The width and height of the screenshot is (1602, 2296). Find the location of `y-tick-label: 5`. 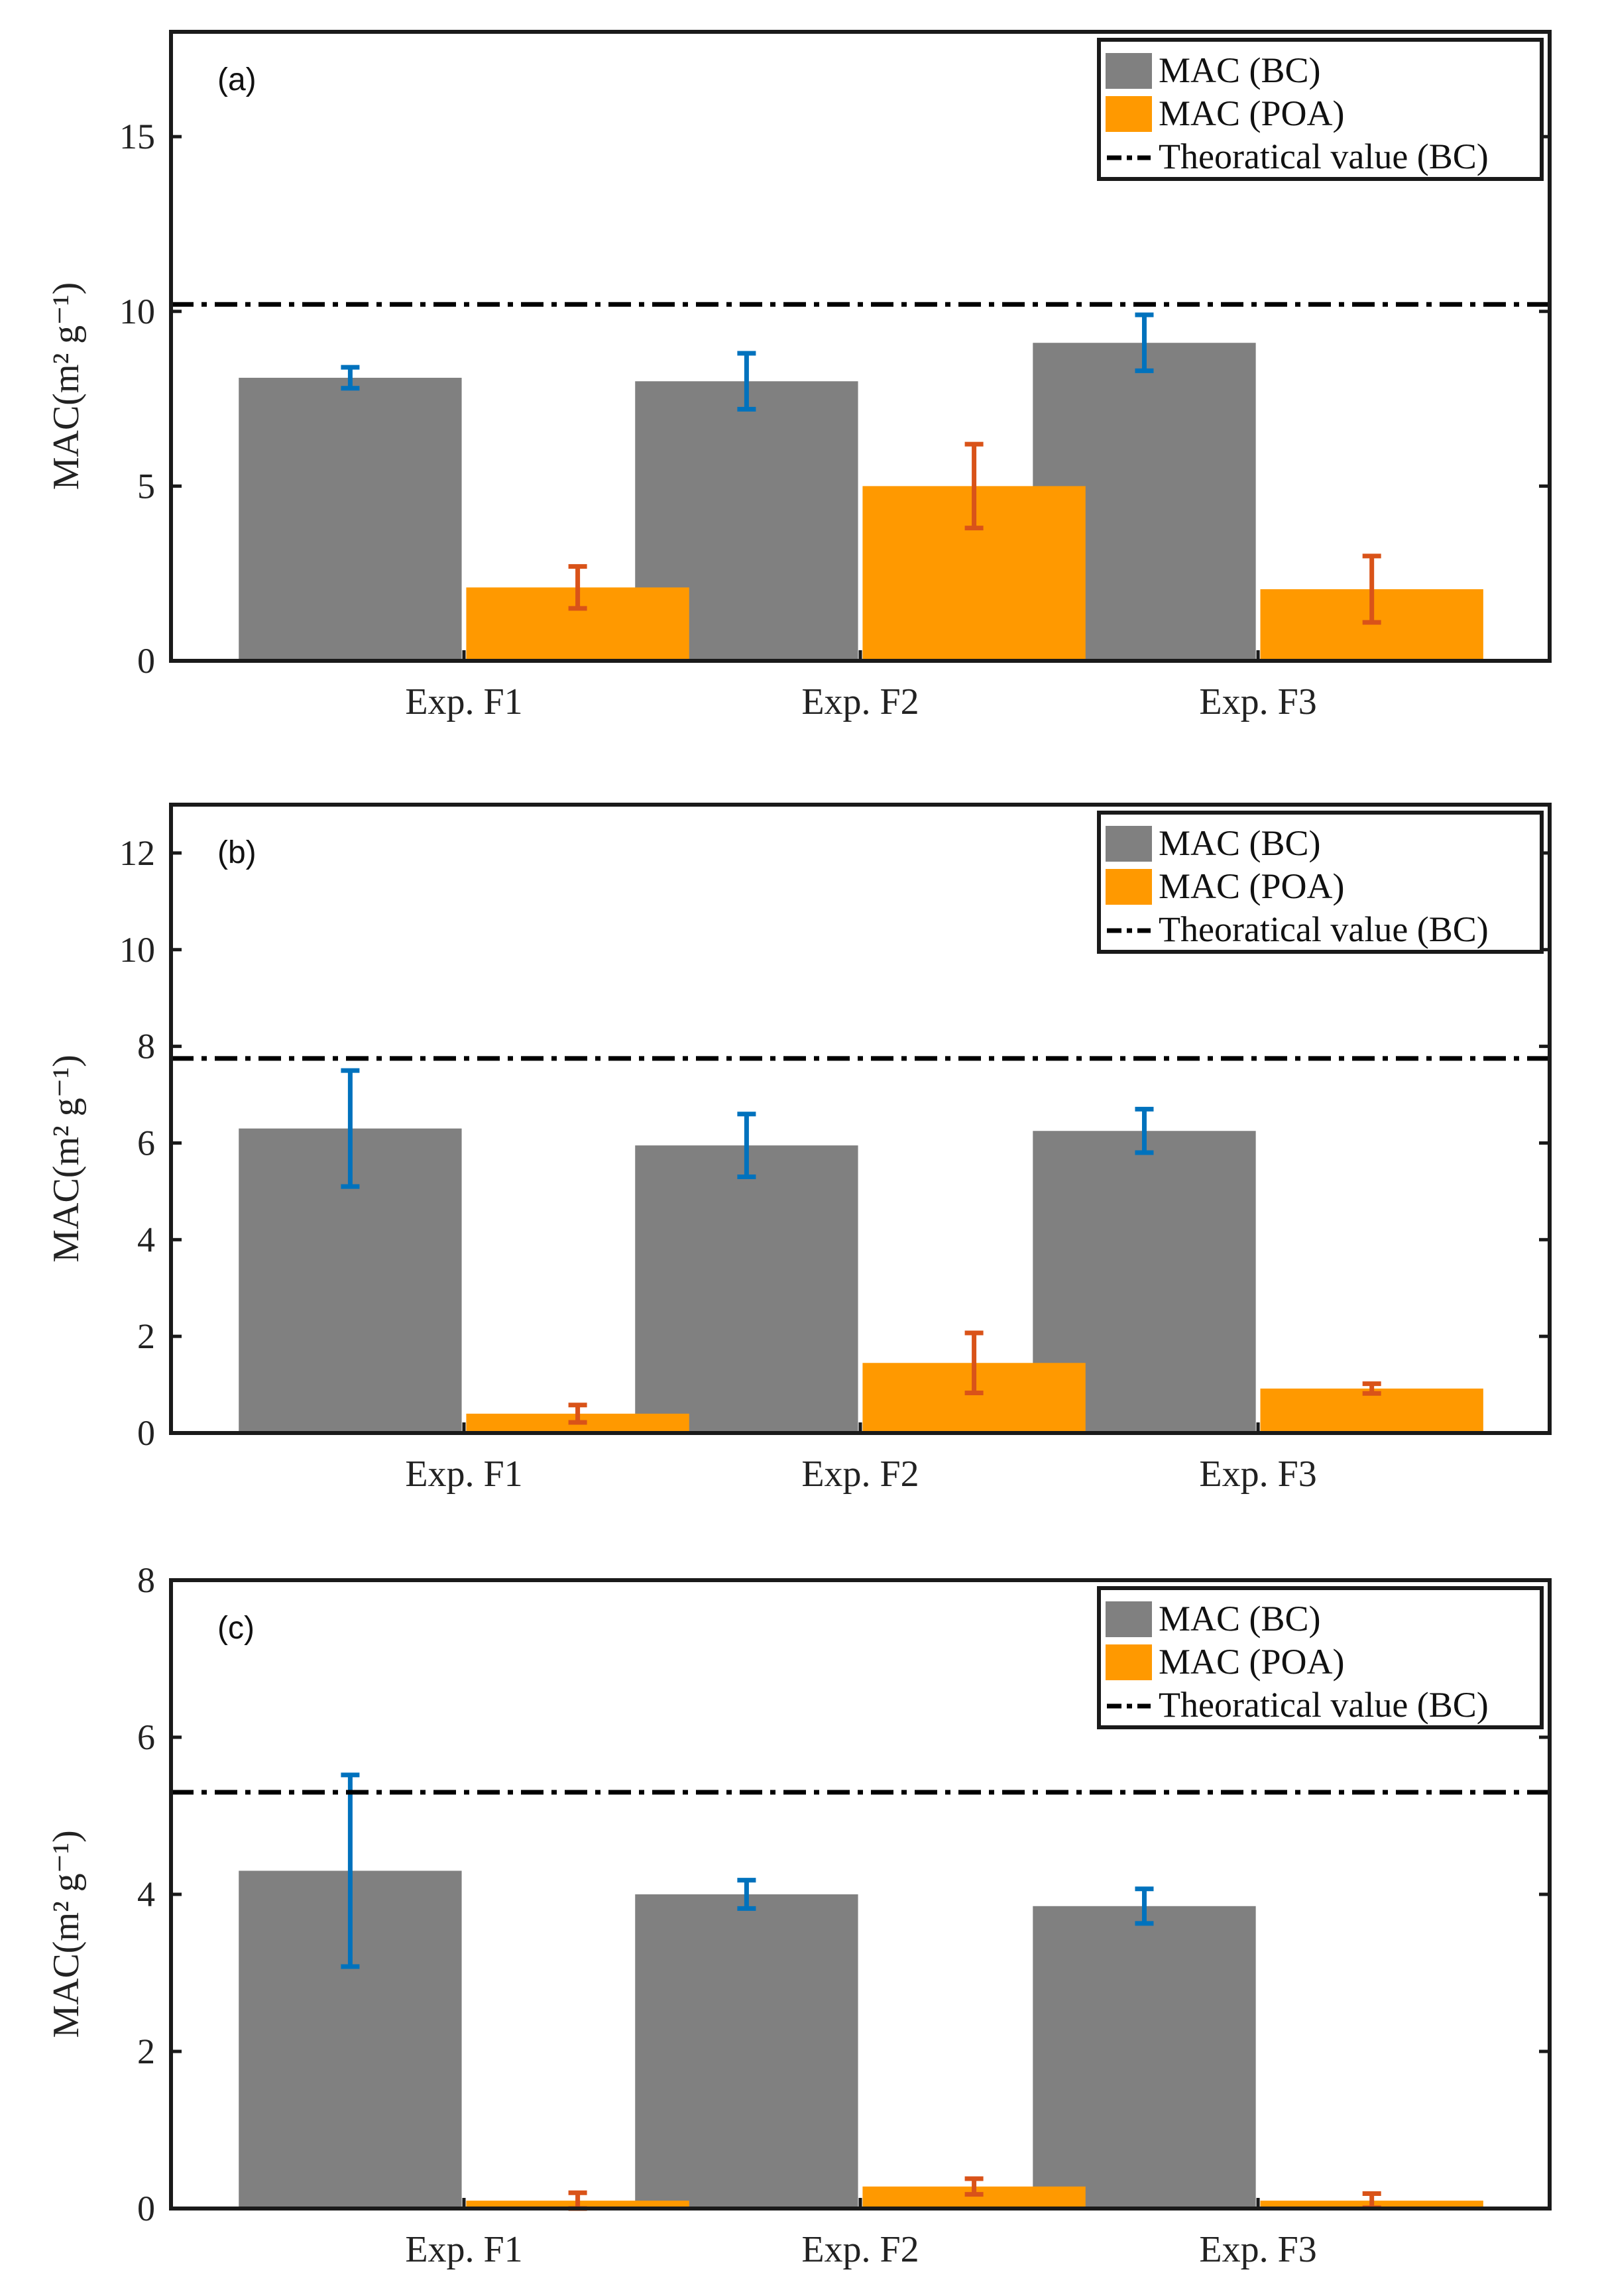

y-tick-label: 5 is located at coordinates (146, 486).